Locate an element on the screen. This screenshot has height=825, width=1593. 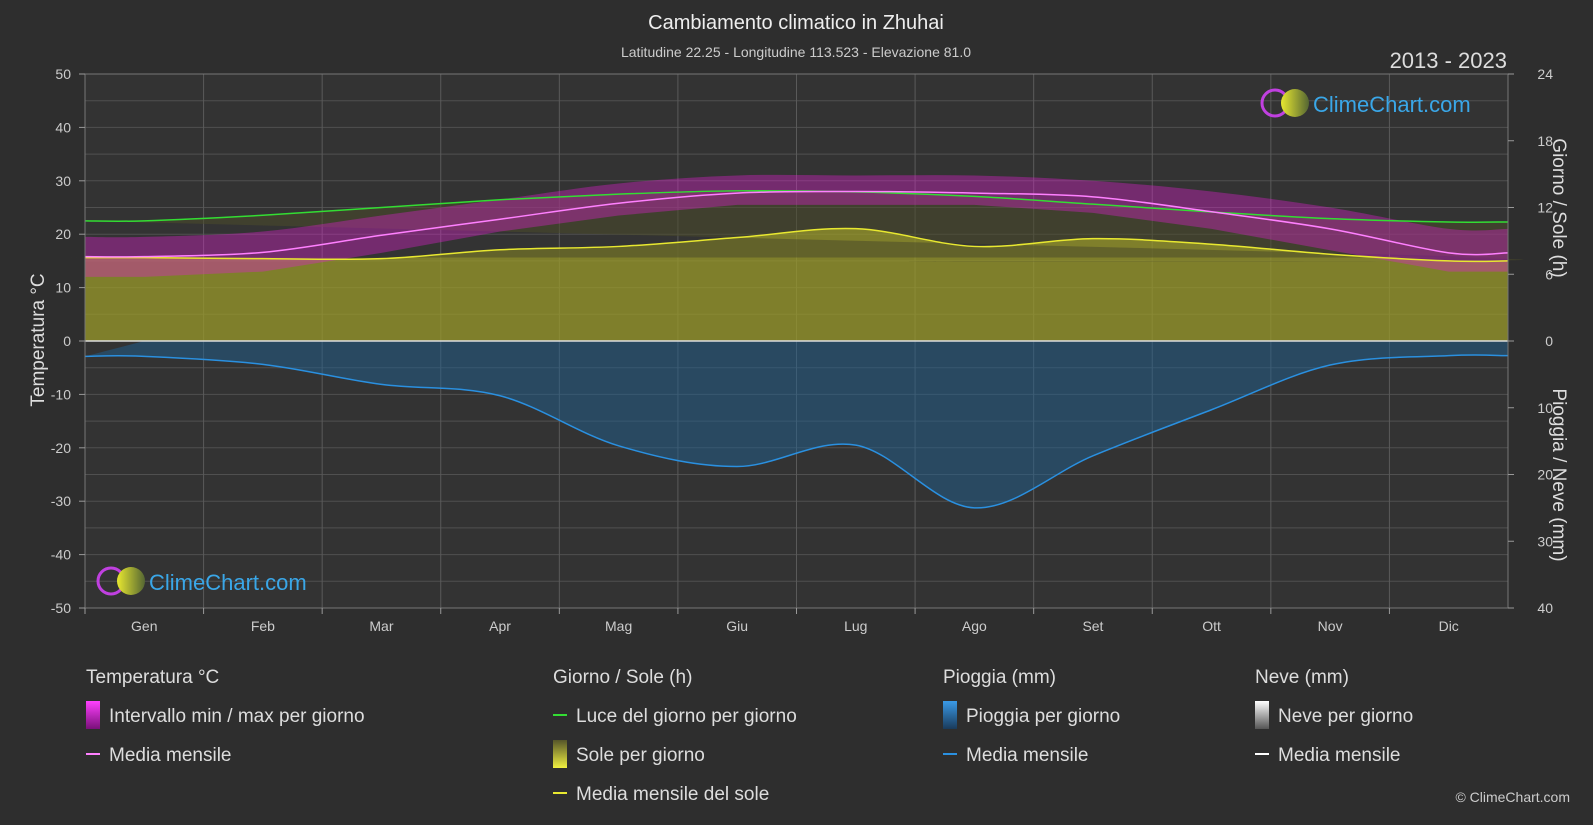
right-bottom-tick-label: 30 is located at coordinates (1545, 541).